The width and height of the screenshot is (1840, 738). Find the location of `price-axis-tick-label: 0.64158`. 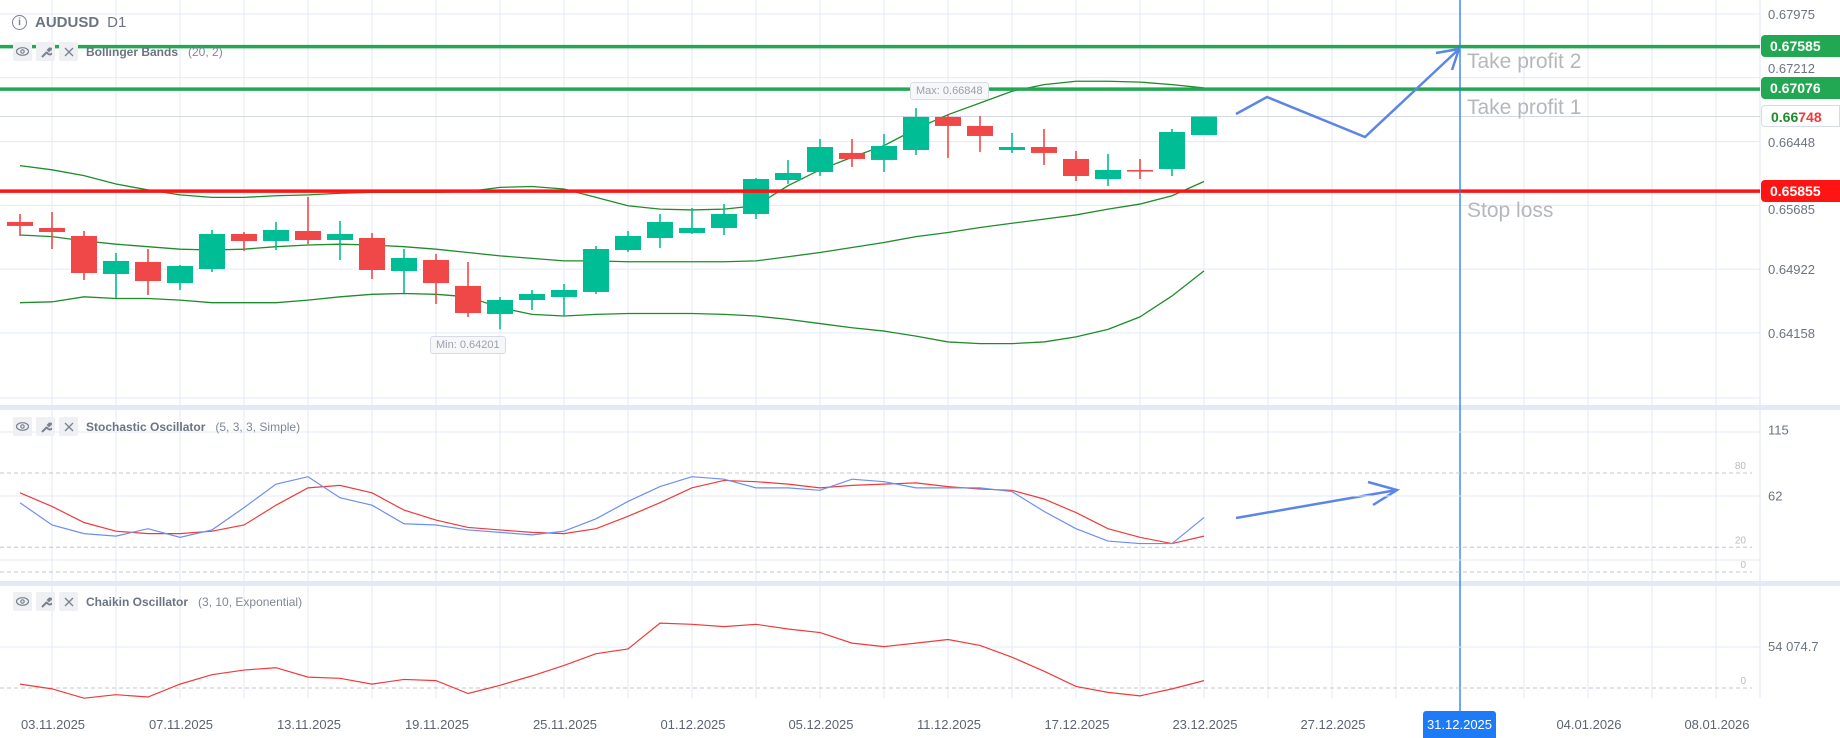

price-axis-tick-label: 0.64158 is located at coordinates (1791, 333).